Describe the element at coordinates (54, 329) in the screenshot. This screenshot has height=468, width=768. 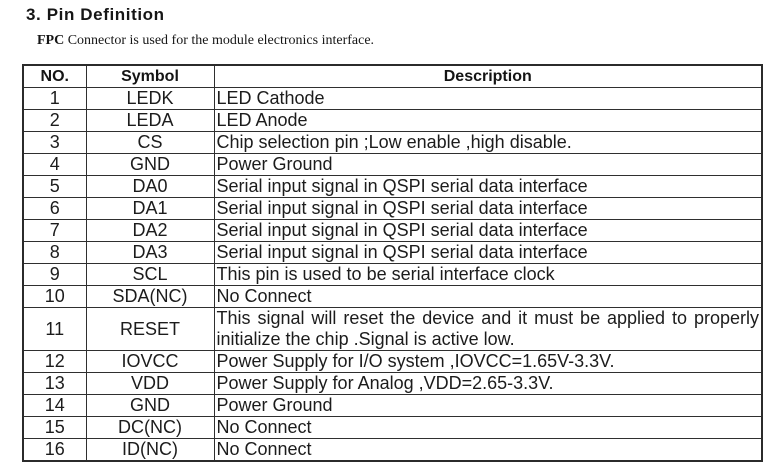
I see `cell-no: 11` at that location.